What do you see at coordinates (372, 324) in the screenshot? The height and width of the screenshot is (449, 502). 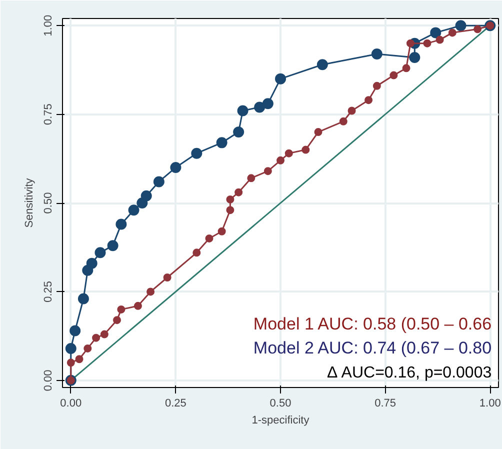 I see `annotation: Model 1 AUC: 0.58 (0.50 – 0.66` at bounding box center [372, 324].